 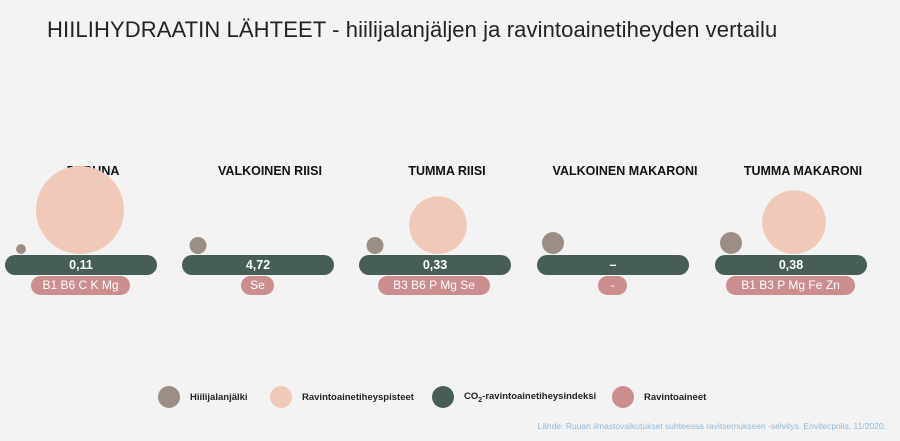 I want to click on nutrients-pill: Se, so click(x=257, y=285).